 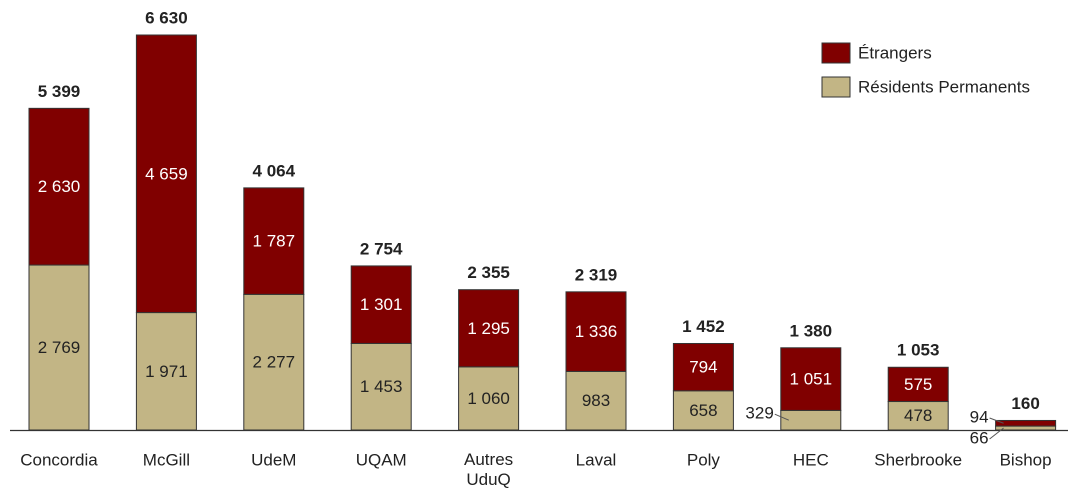 I want to click on value-label: 1 336, so click(x=596, y=331).